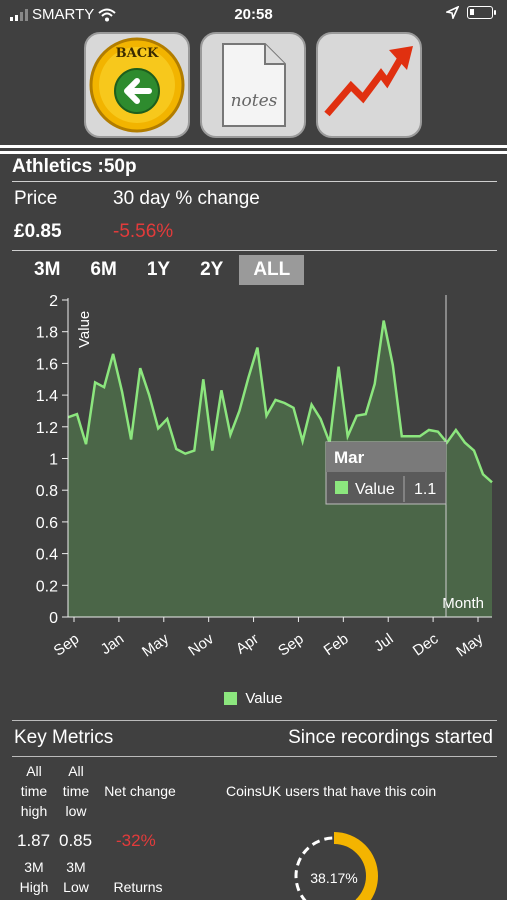  Describe the element at coordinates (254, 756) in the screenshot. I see `metrics-divider` at that location.